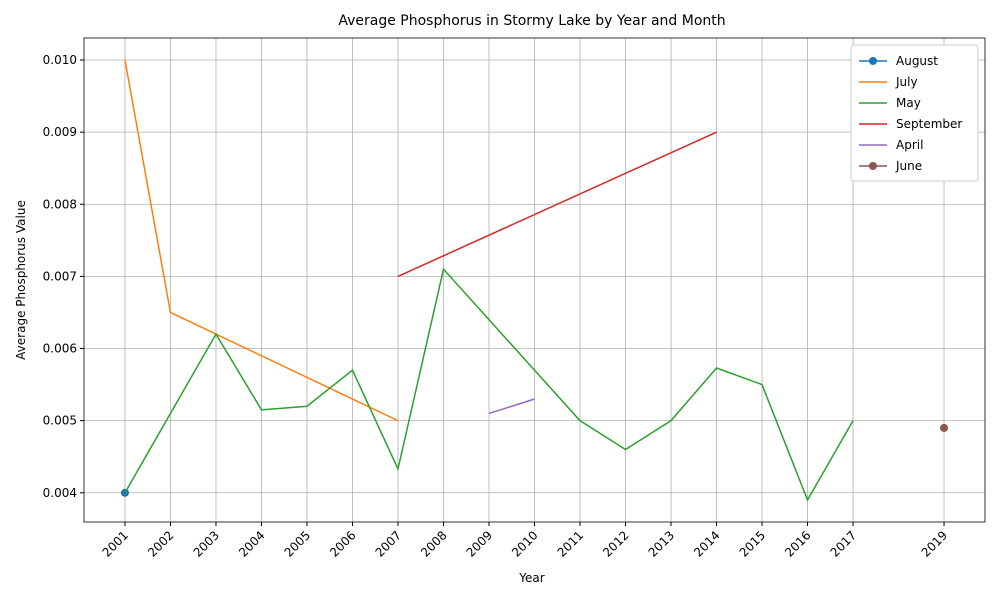 Image resolution: width=1000 pixels, height=604 pixels. I want to click on y-tick-label: 0.005, so click(60, 421).